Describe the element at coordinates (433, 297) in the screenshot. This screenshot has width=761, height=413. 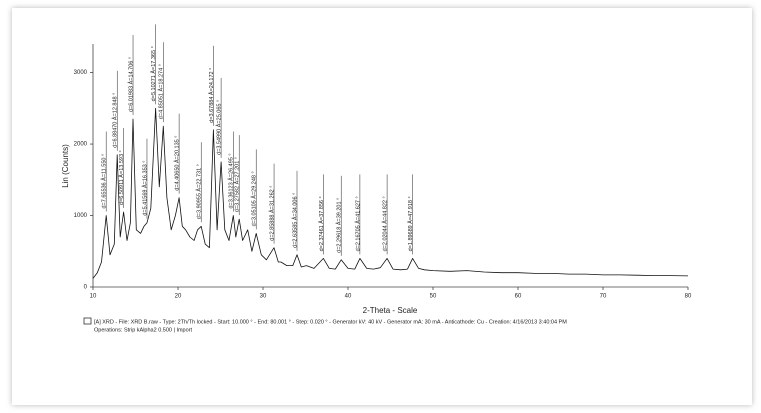
I see `x-tick-label: 50` at that location.